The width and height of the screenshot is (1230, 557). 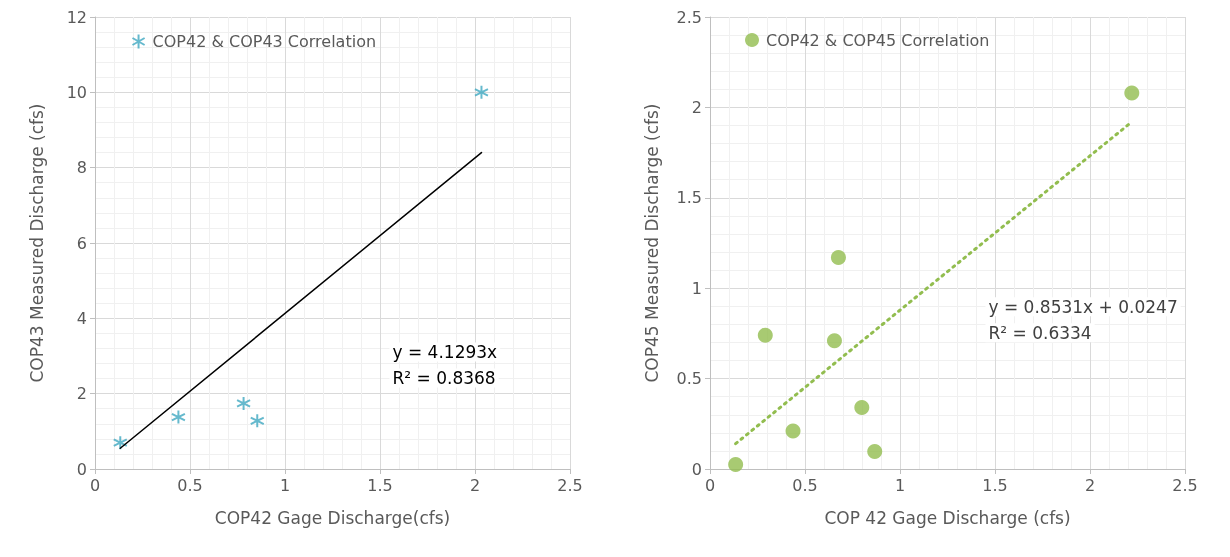 What do you see at coordinates (696, 288) in the screenshot?
I see `y-tick-label: 1` at bounding box center [696, 288].